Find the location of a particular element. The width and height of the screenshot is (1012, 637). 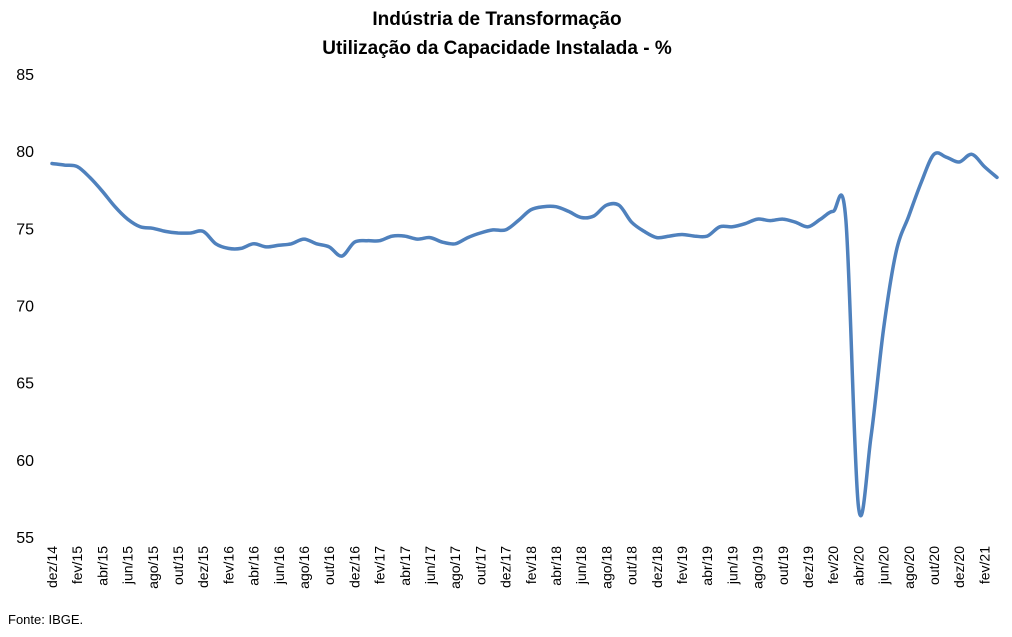

source-note: Fonte: IBGE. is located at coordinates (46, 619).